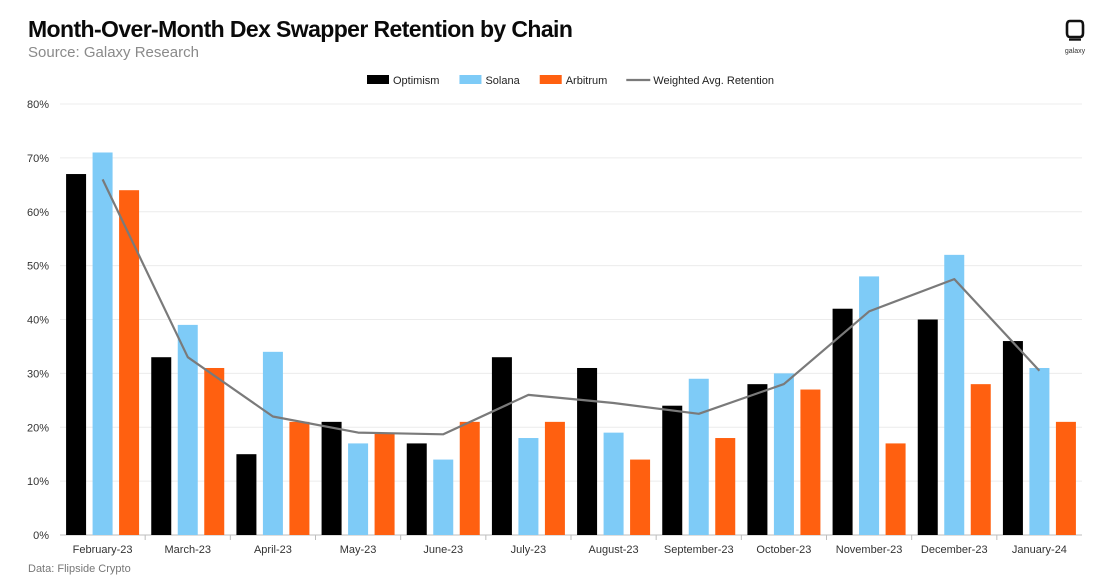  What do you see at coordinates (869, 550) in the screenshot?
I see `x-tick-label: November-23` at bounding box center [869, 550].